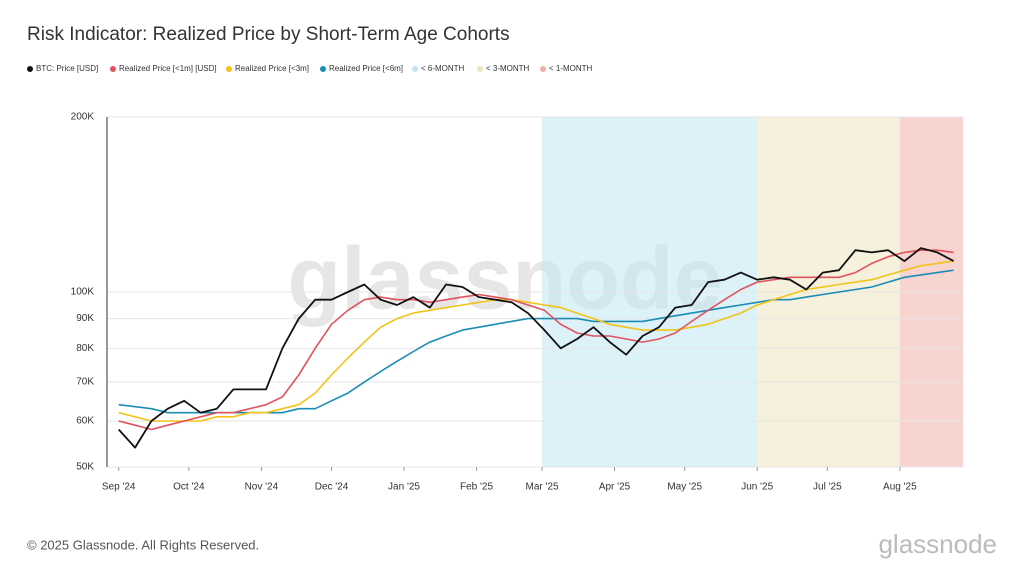  I want to click on legend-label: Realized Price [<1m] [USD], so click(168, 68).